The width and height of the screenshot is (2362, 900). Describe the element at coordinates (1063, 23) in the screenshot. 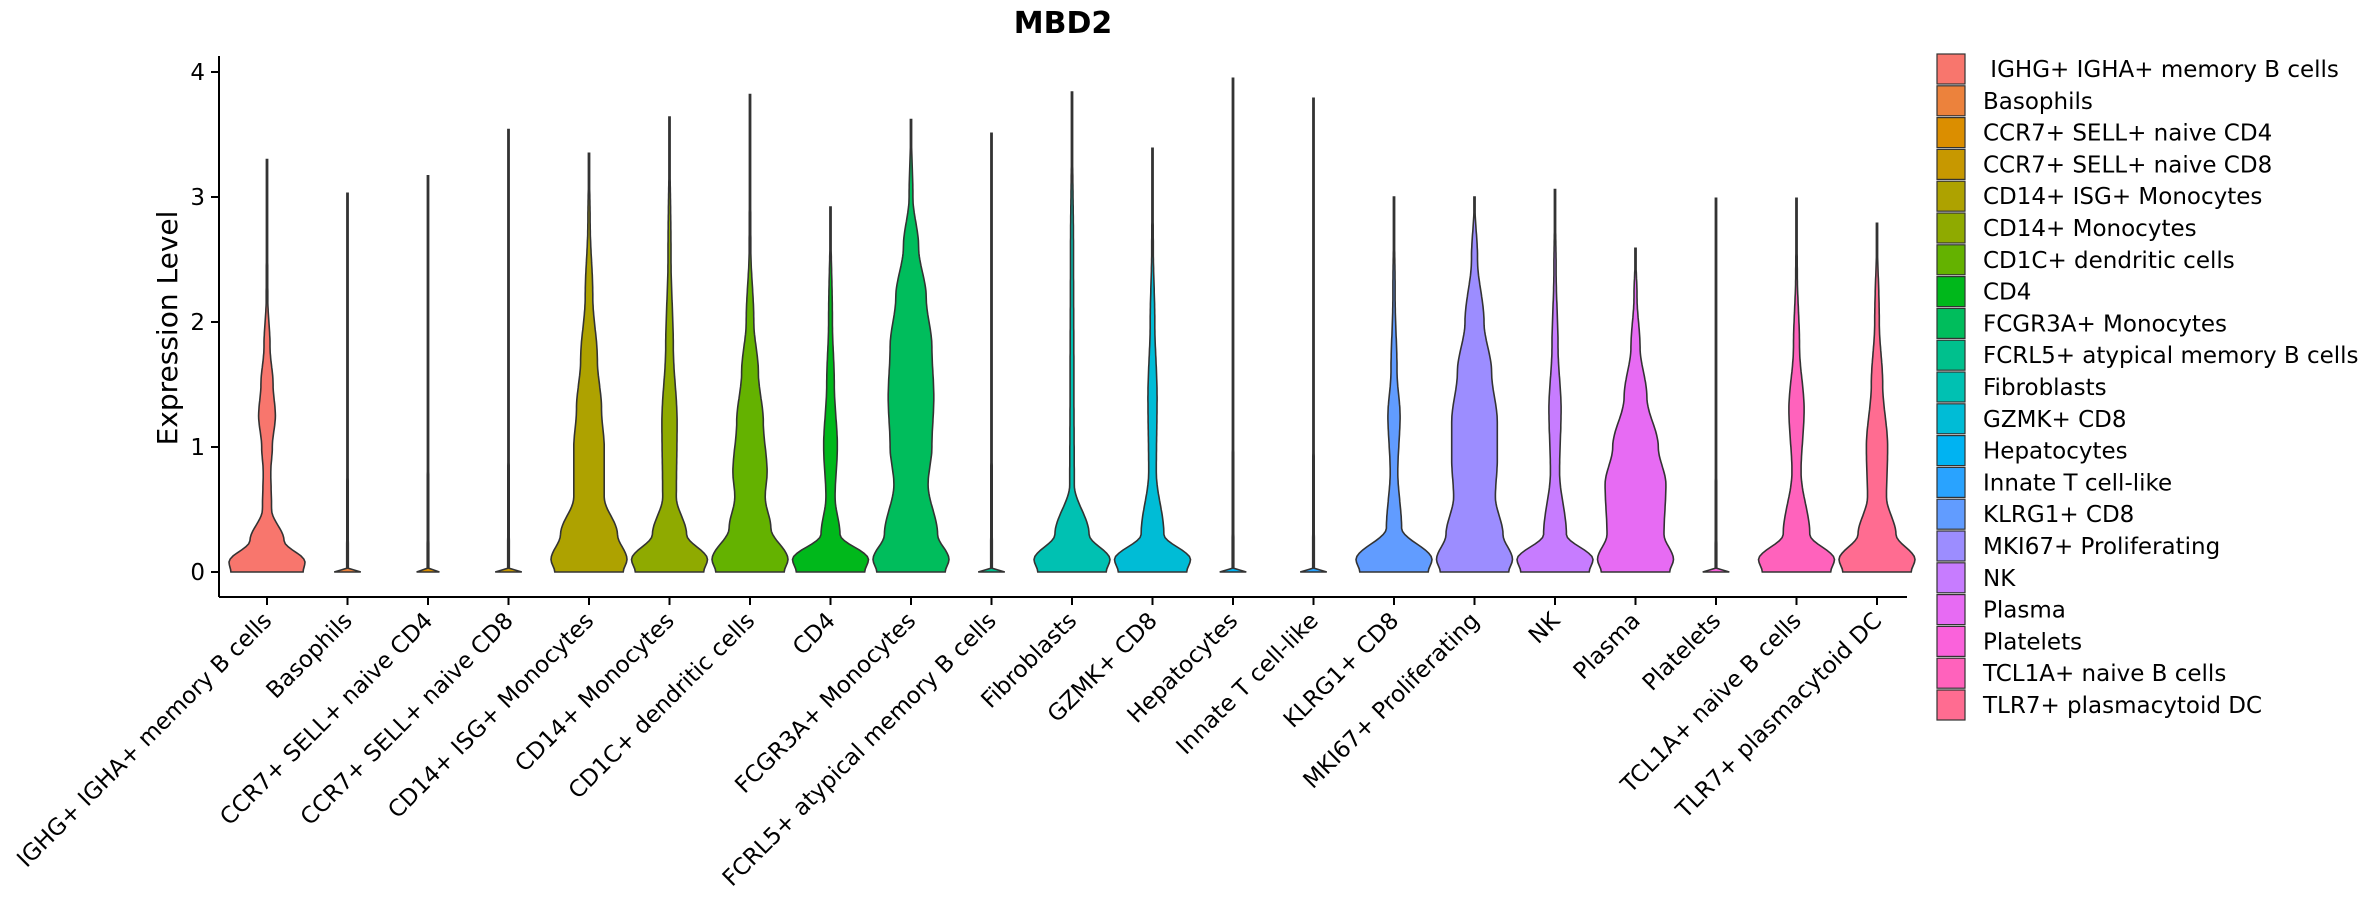

I see `chart-title: MBD2` at that location.